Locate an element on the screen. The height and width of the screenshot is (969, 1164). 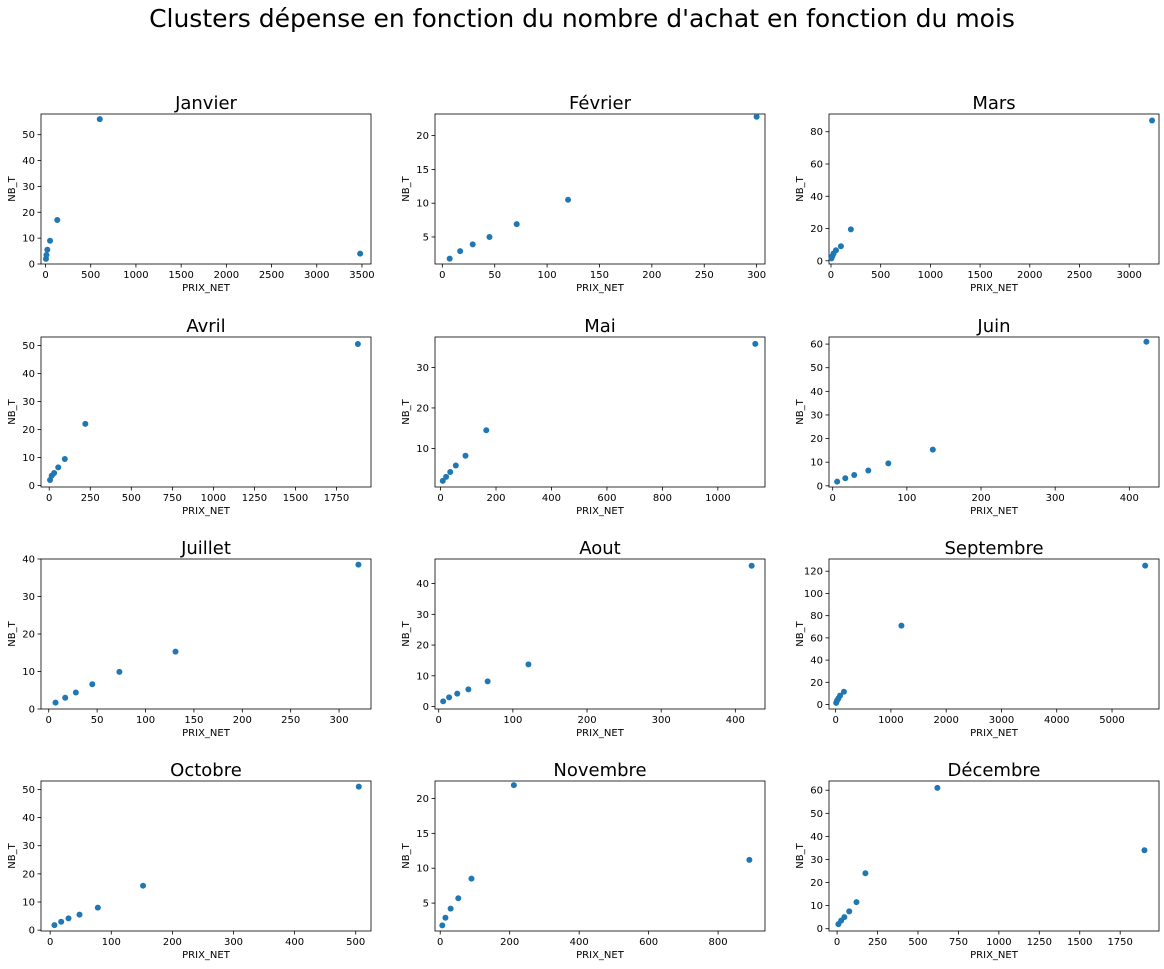
y-tick-label: 100 is located at coordinates (813, 594).